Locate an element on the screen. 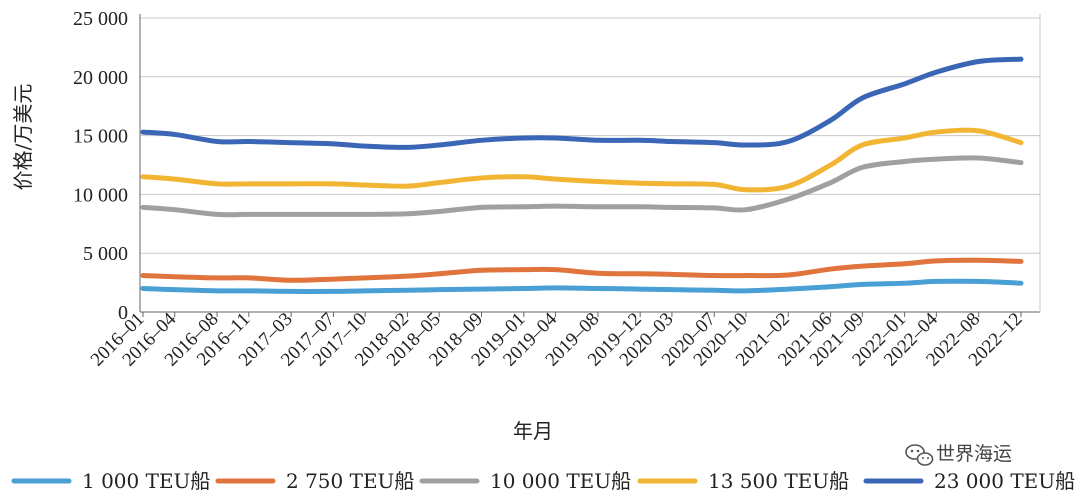 The width and height of the screenshot is (1080, 498). wechat-icon is located at coordinates (919, 455).